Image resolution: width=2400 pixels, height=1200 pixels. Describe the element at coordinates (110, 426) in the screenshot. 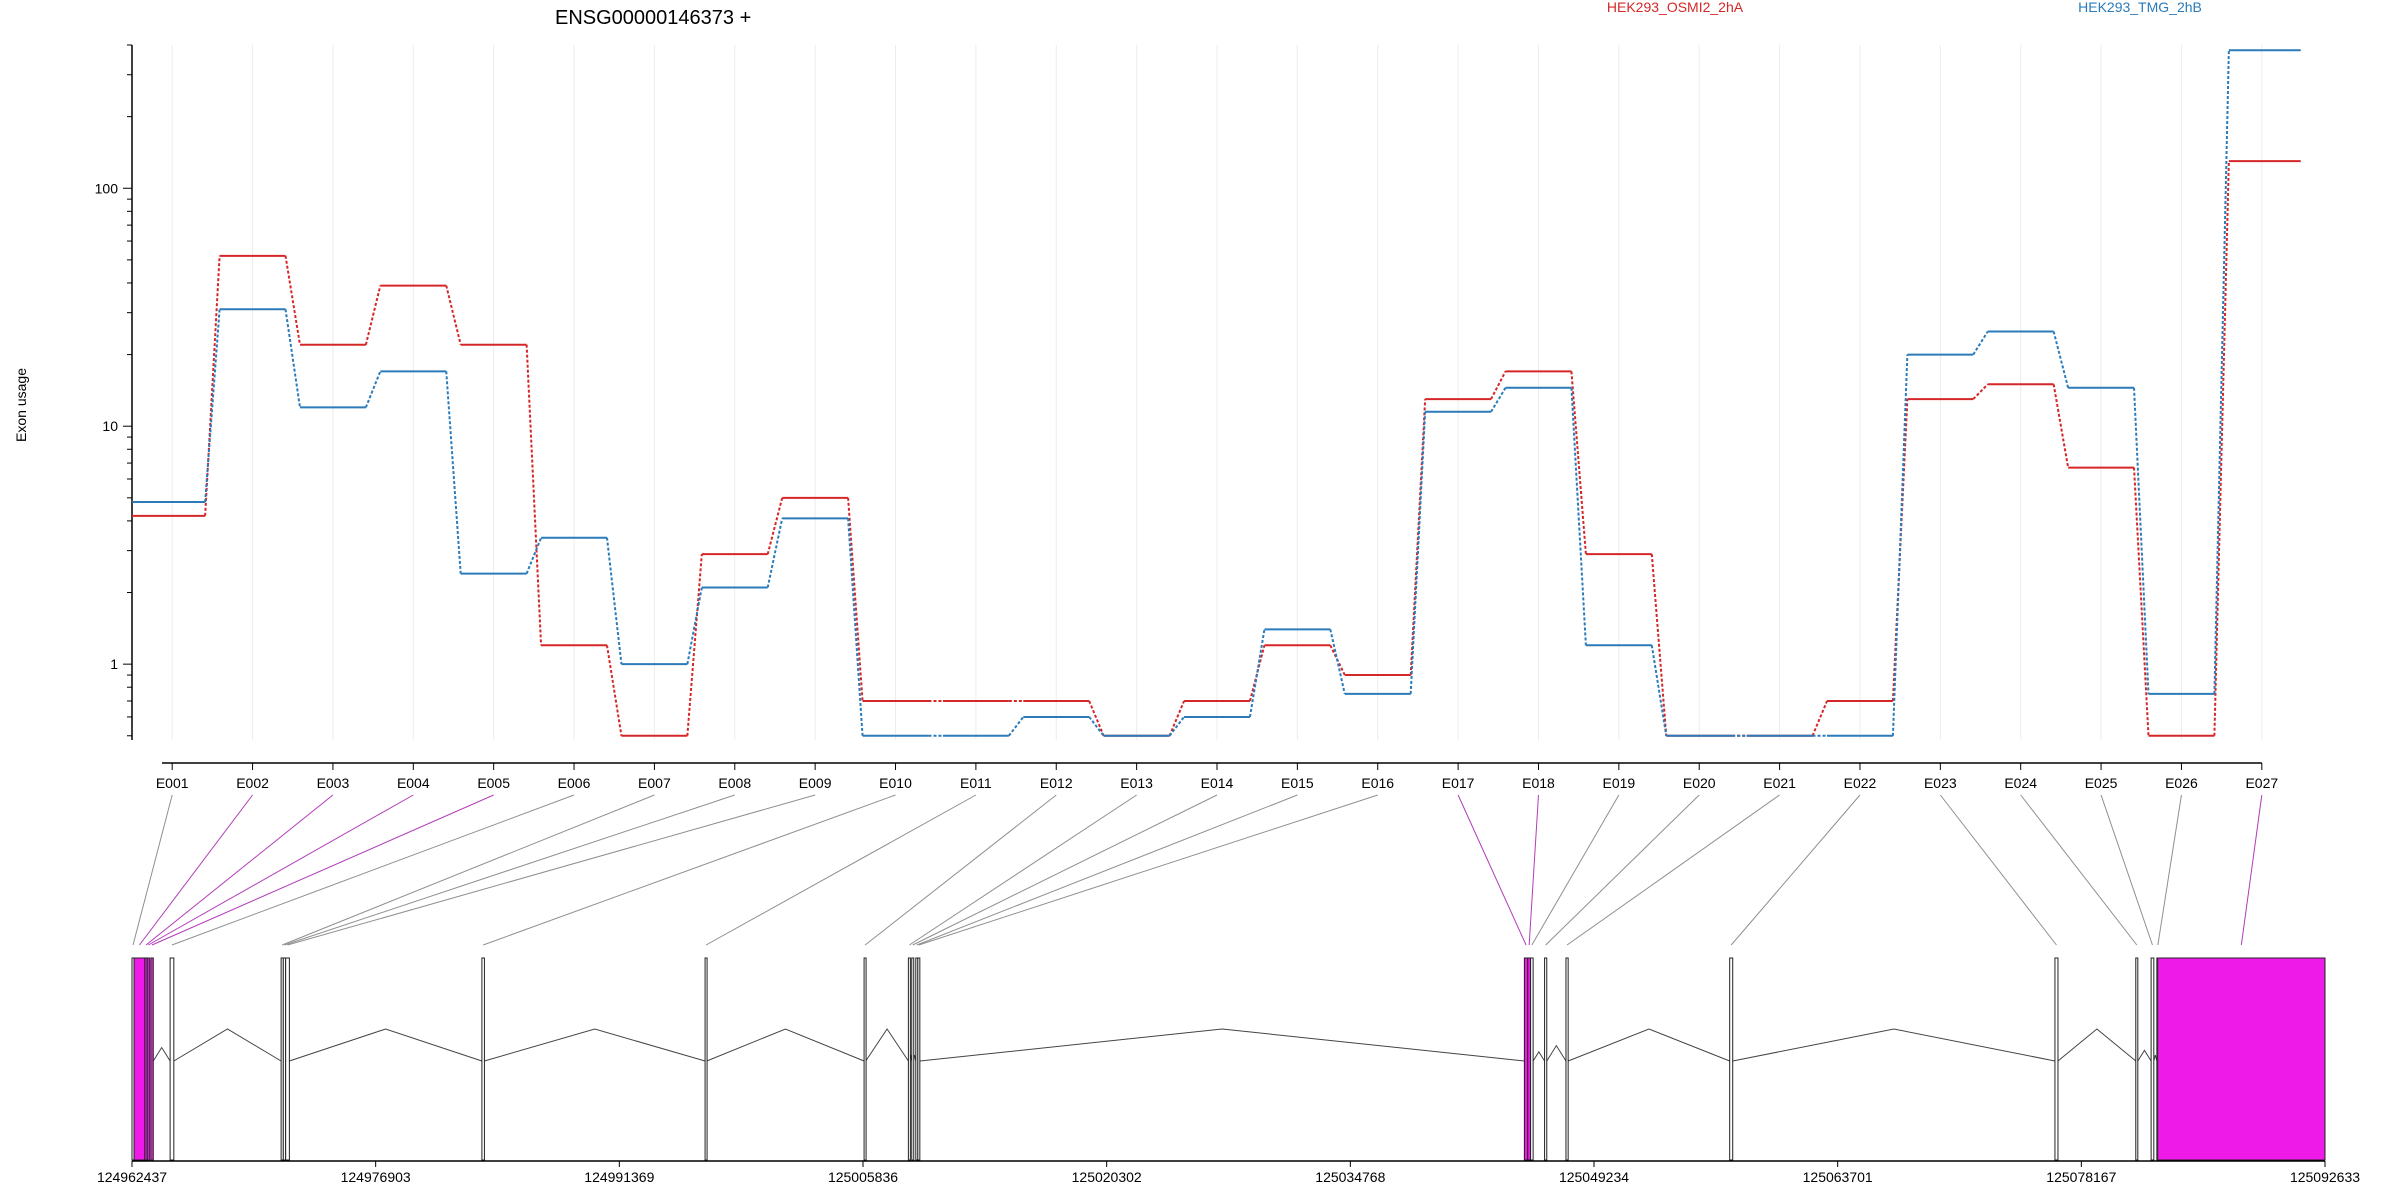

I see `y-tick-label: 10` at that location.